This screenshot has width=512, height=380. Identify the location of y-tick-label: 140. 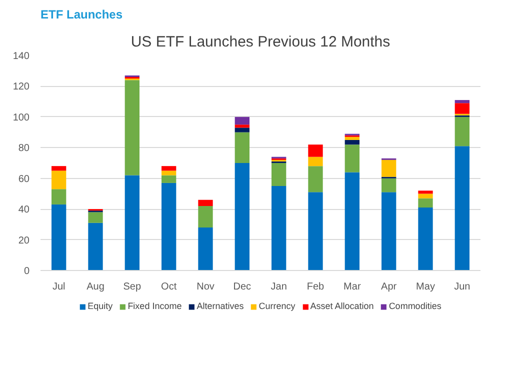
(21, 56).